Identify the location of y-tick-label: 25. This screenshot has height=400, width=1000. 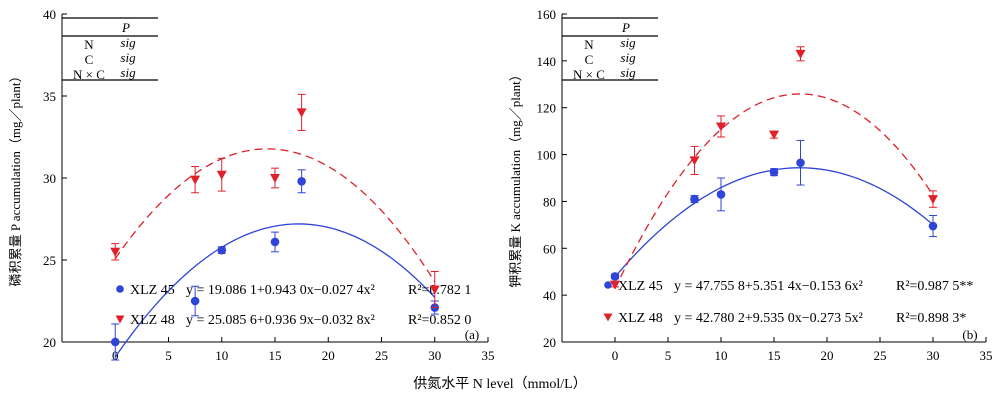
(49, 260).